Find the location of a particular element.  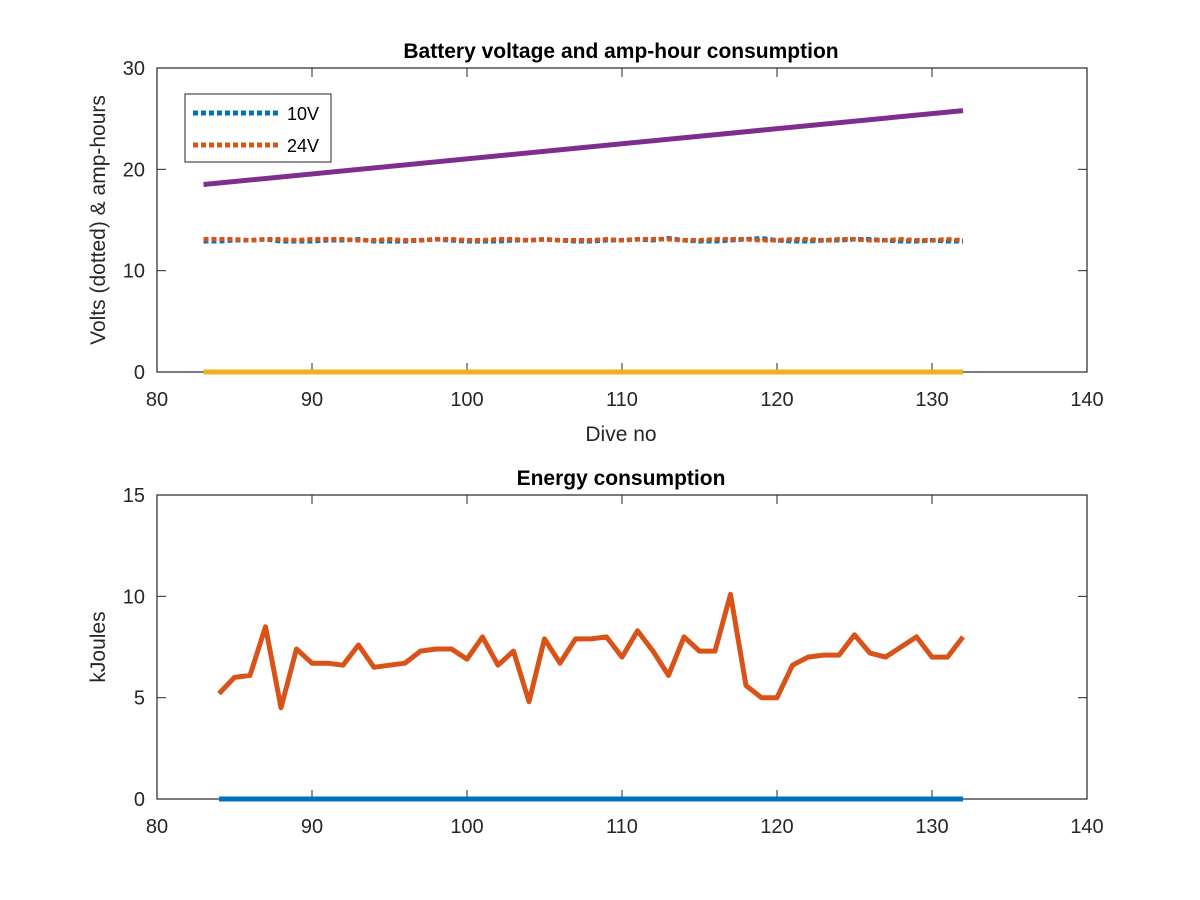

y-tick-label: 5 is located at coordinates (139, 699).